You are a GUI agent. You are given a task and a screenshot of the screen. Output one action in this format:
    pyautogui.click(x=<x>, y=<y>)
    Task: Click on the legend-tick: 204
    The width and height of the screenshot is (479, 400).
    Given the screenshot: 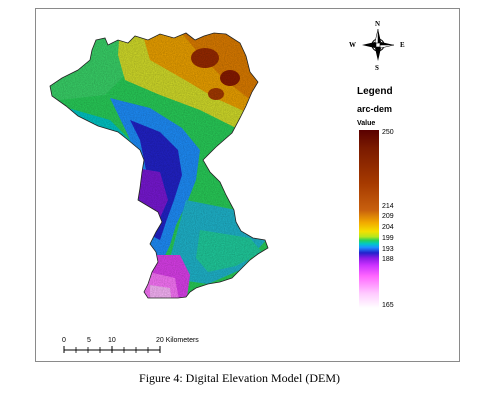 What is the action you would take?
    pyautogui.click(x=388, y=227)
    